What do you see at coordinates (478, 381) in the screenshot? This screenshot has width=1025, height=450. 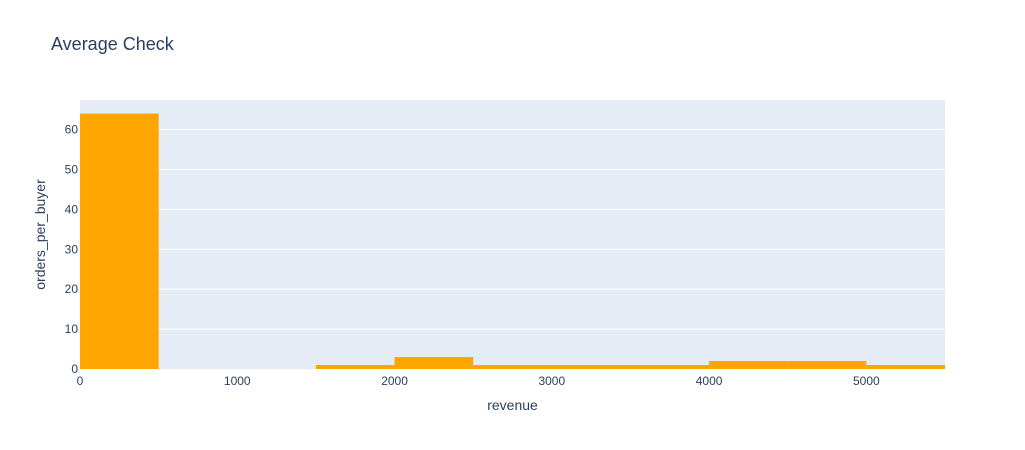 I see `x-axis-ticks: 0 1000 2000 3000 4000 5000` at bounding box center [478, 381].